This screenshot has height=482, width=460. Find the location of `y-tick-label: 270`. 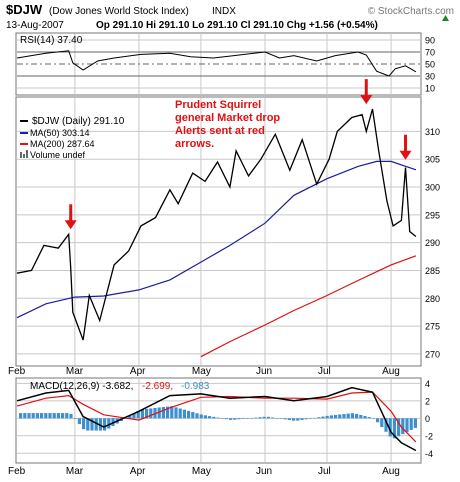

y-tick-label: 270 is located at coordinates (432, 354).